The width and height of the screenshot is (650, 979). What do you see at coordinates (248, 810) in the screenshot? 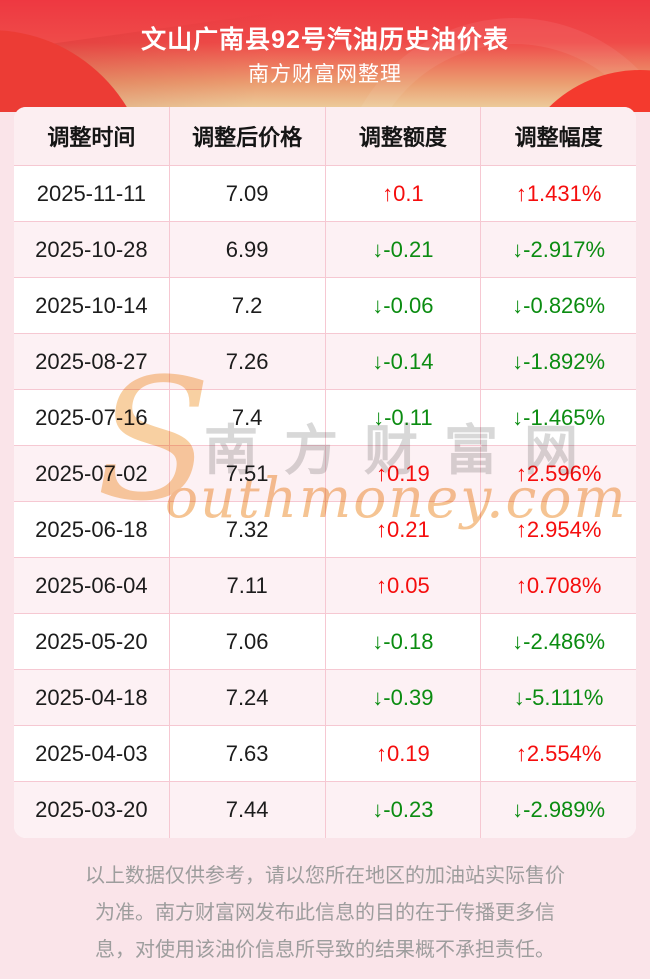
I see `cell-price: 7.44` at bounding box center [248, 810].